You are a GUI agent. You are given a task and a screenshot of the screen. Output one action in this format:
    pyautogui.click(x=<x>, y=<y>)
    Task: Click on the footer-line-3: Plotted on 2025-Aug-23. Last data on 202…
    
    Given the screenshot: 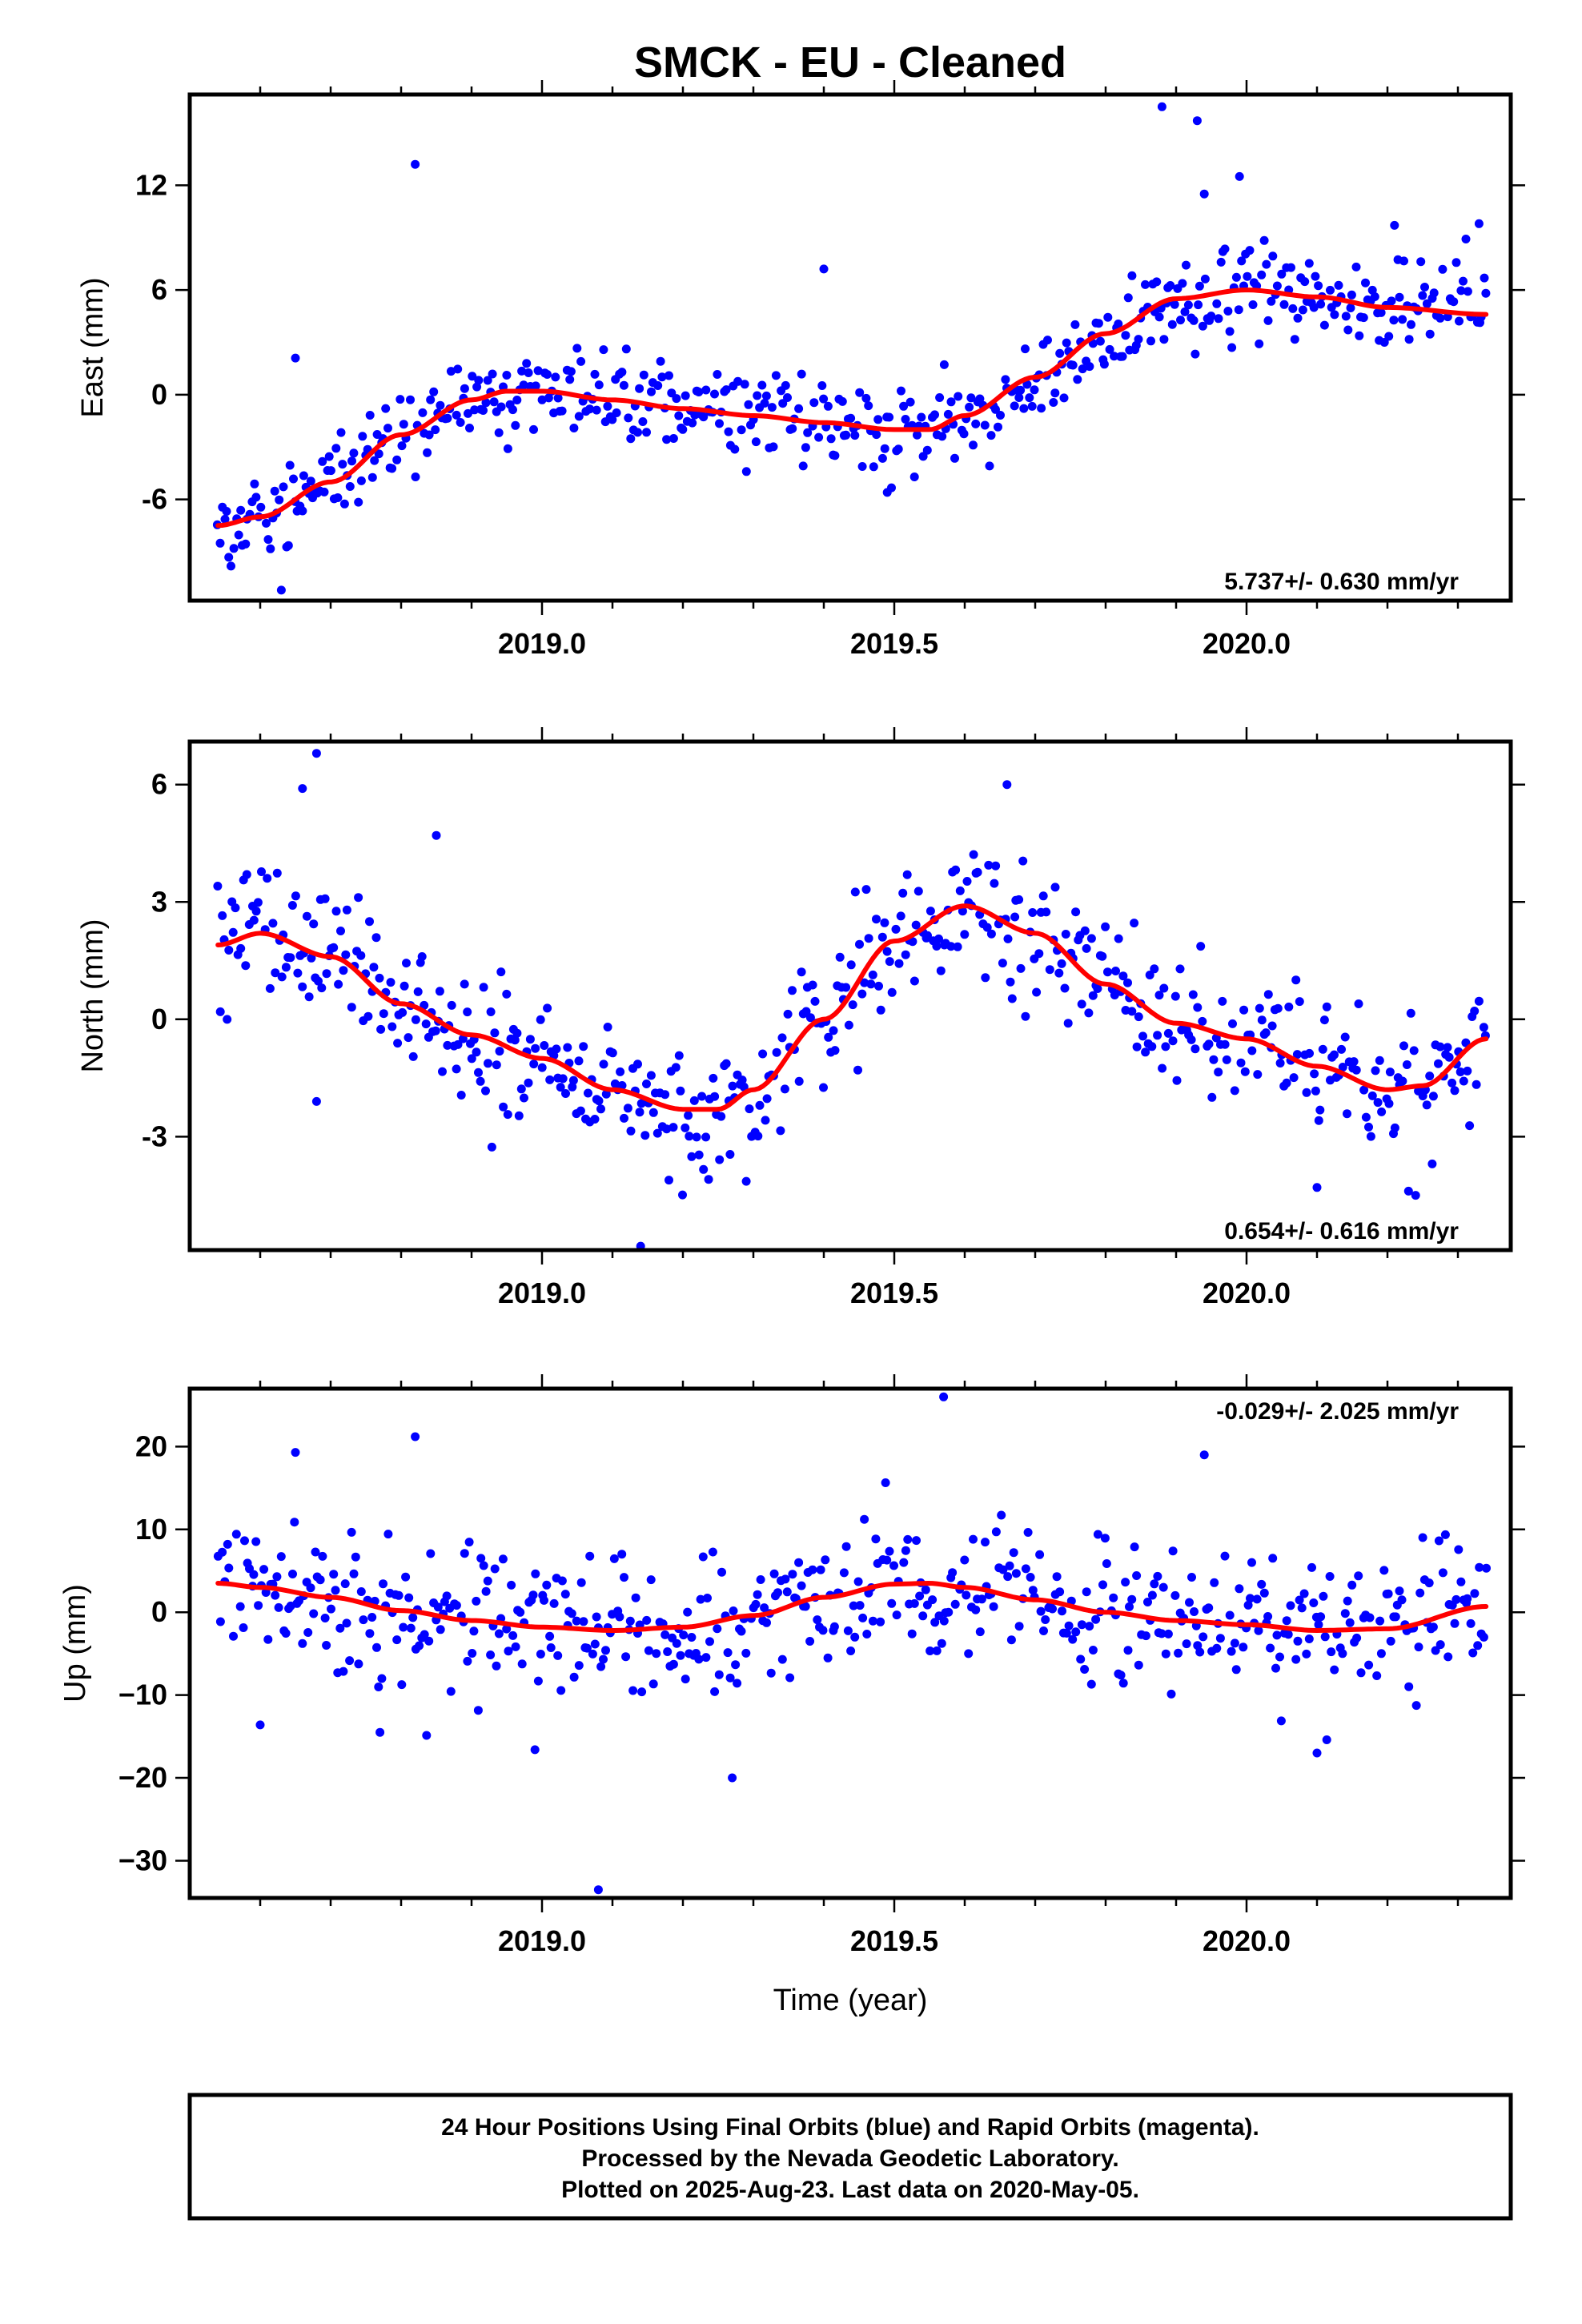 What is the action you would take?
    pyautogui.click(x=850, y=2190)
    